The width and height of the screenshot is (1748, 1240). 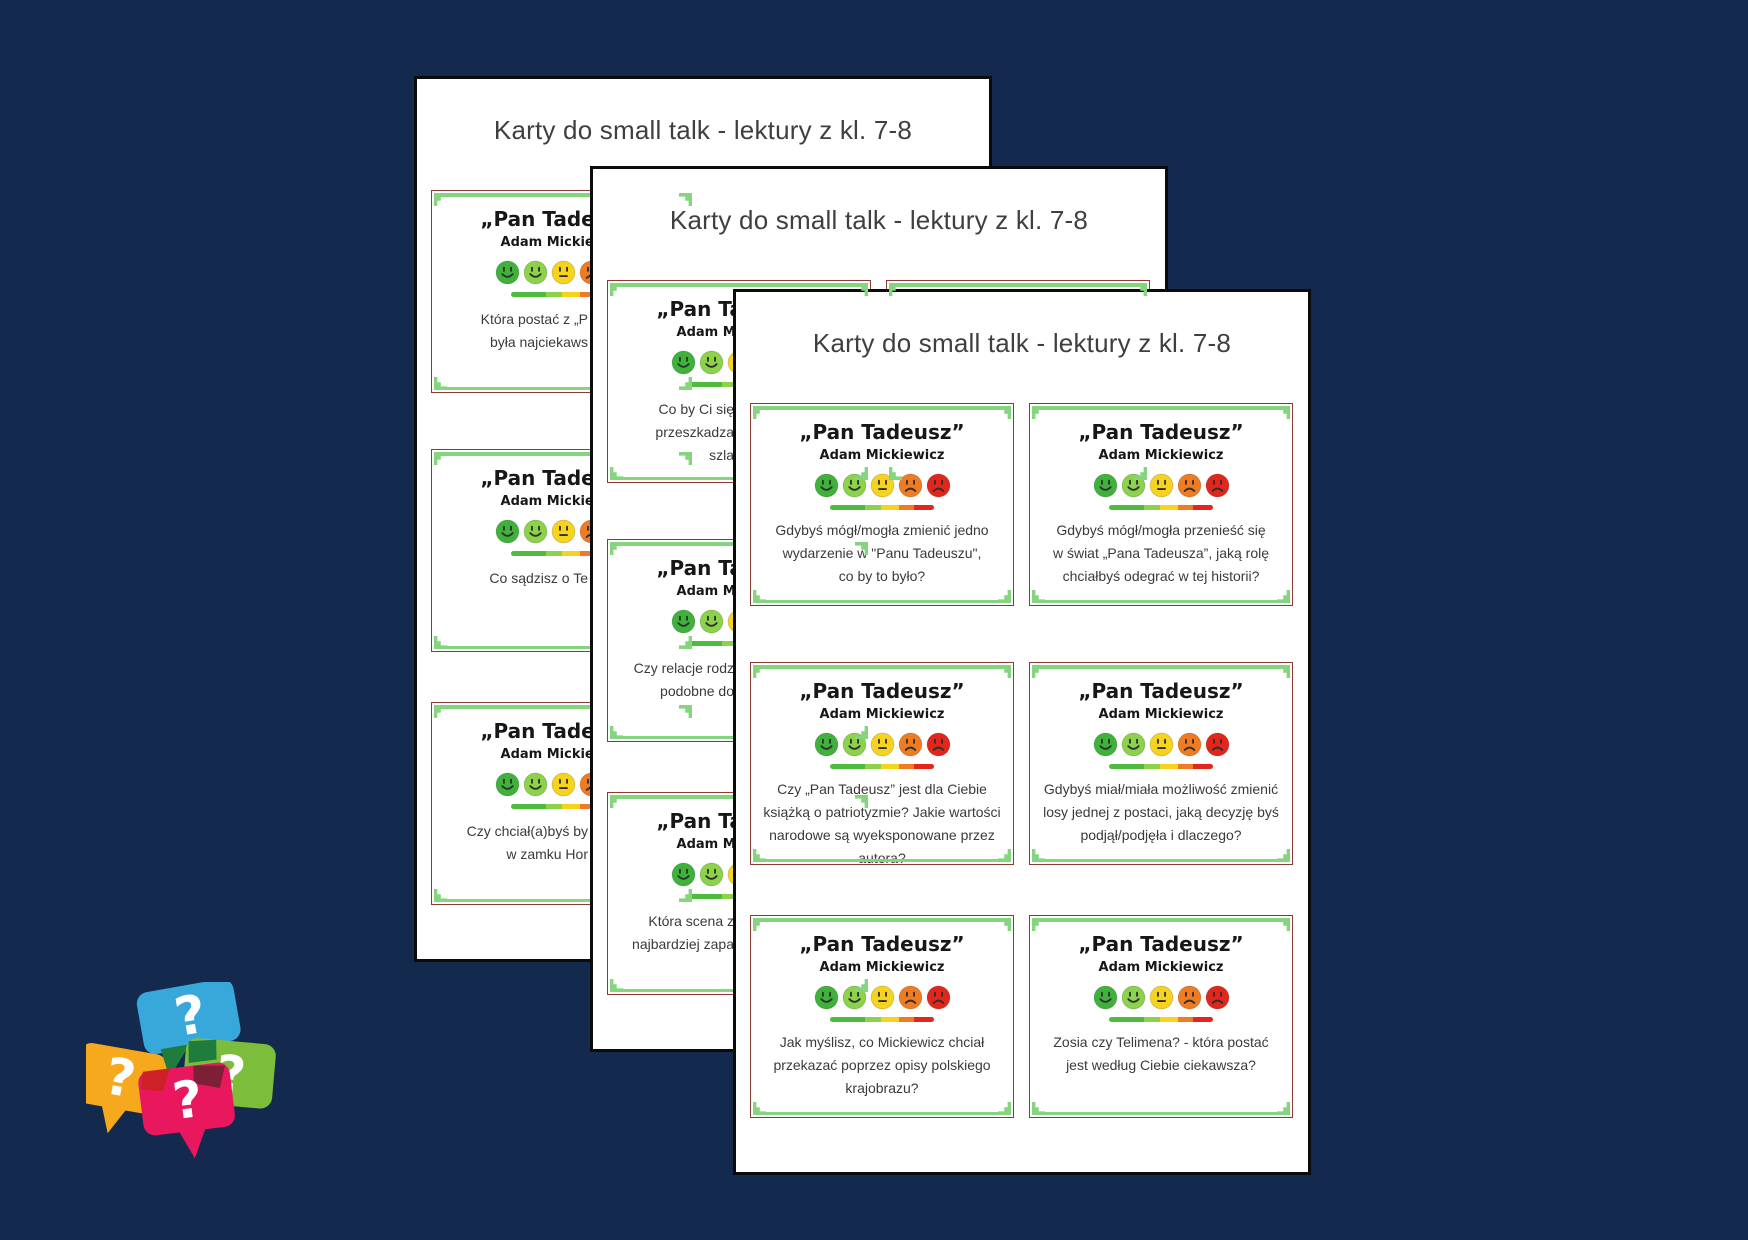 What do you see at coordinates (188, 1101) in the screenshot?
I see `question-mark-glyph: ?` at bounding box center [188, 1101].